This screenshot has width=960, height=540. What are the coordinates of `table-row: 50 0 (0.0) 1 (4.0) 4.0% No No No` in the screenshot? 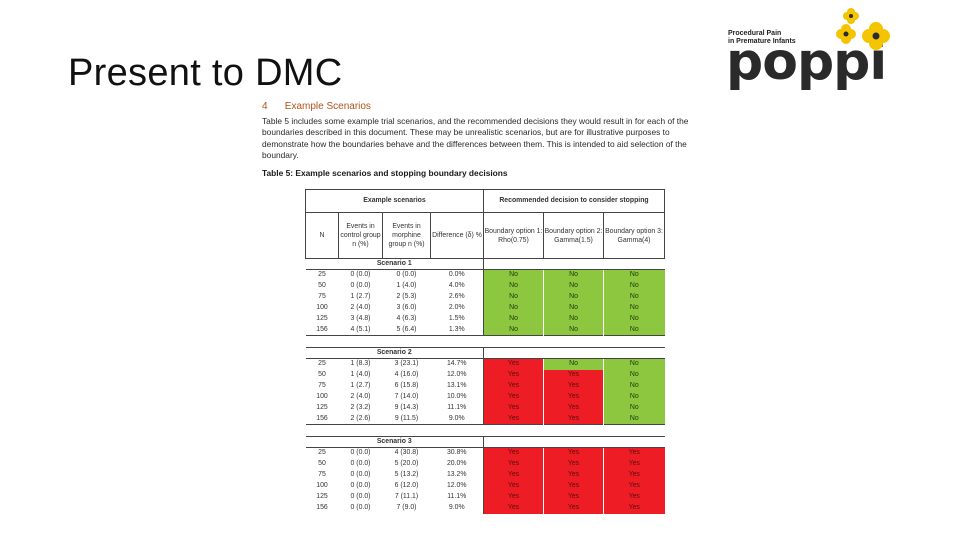 It's located at (485, 286).